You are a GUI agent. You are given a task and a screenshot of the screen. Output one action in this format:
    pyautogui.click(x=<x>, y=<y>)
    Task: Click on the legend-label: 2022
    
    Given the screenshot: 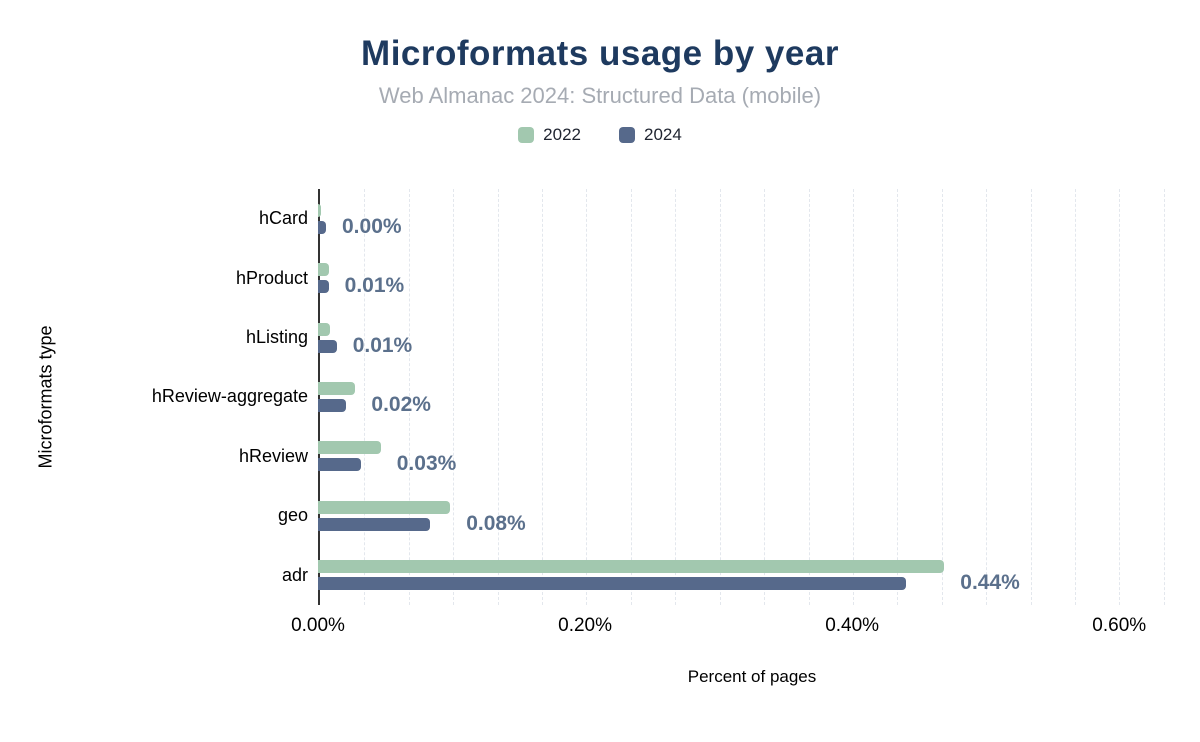 What is the action you would take?
    pyautogui.click(x=562, y=134)
    